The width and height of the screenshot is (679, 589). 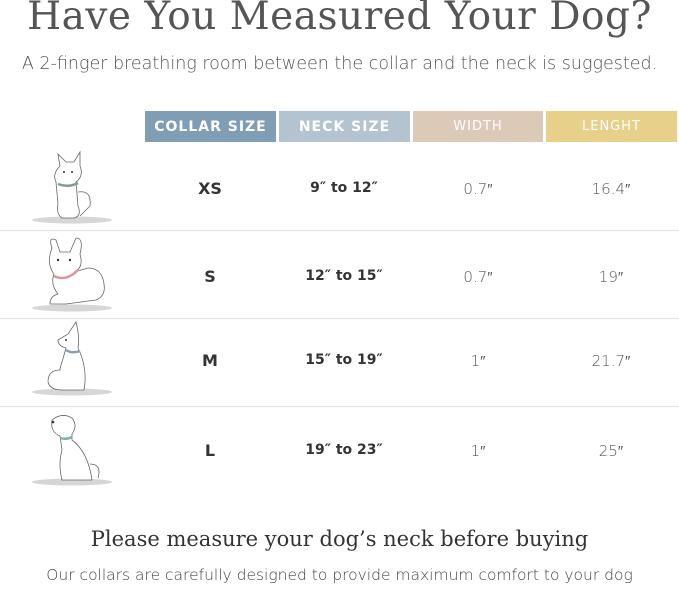 I want to click on neck-size-cell: 15″ to 19″, so click(x=344, y=360).